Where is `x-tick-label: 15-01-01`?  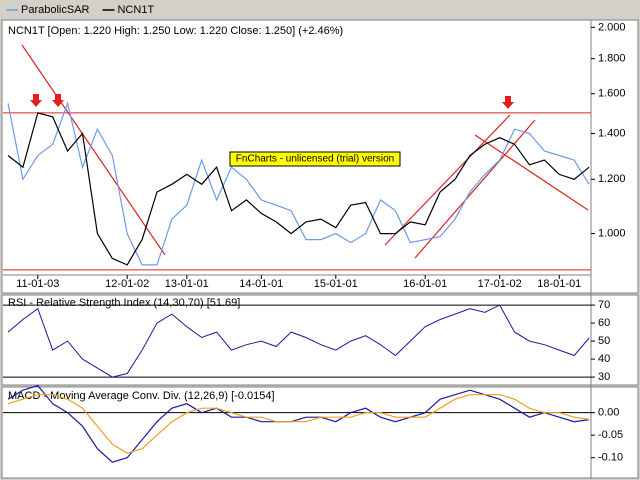
x-tick-label: 15-01-01 is located at coordinates (336, 284).